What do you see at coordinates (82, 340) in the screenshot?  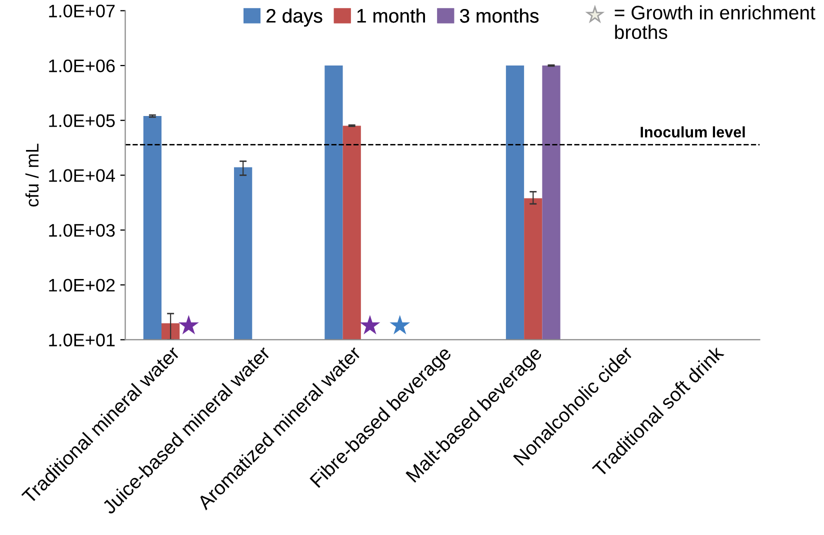 I see `y-tick-label: 1.0E+01` at bounding box center [82, 340].